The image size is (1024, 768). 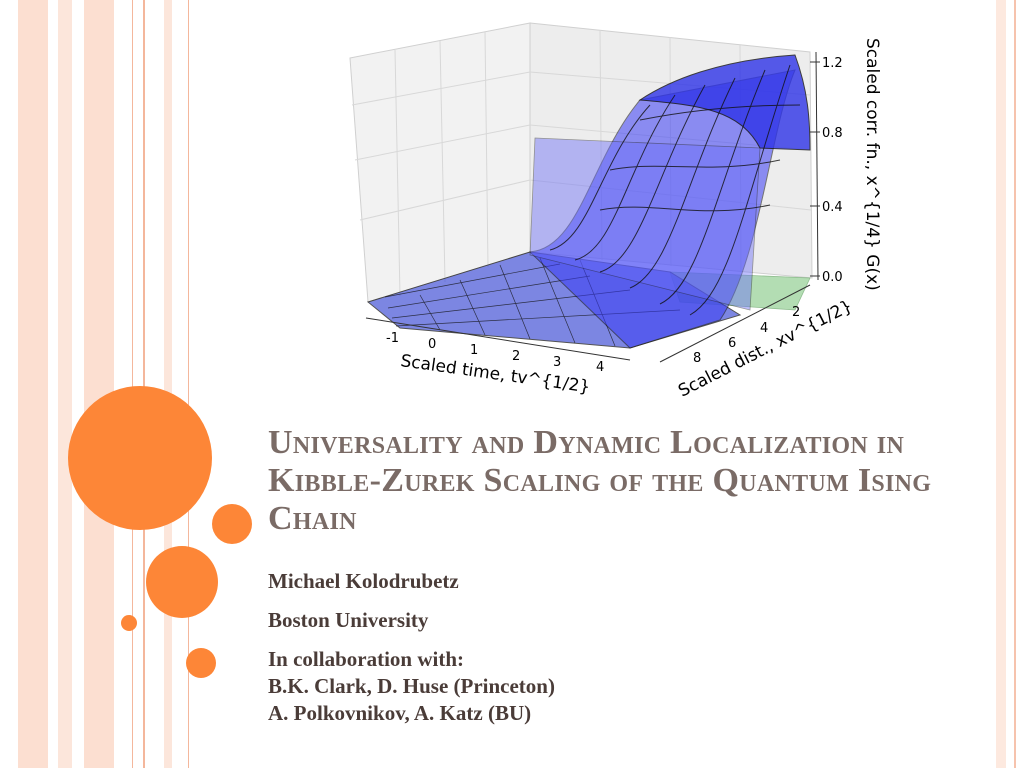 I want to click on y-tick-label: 6, so click(x=732, y=343).